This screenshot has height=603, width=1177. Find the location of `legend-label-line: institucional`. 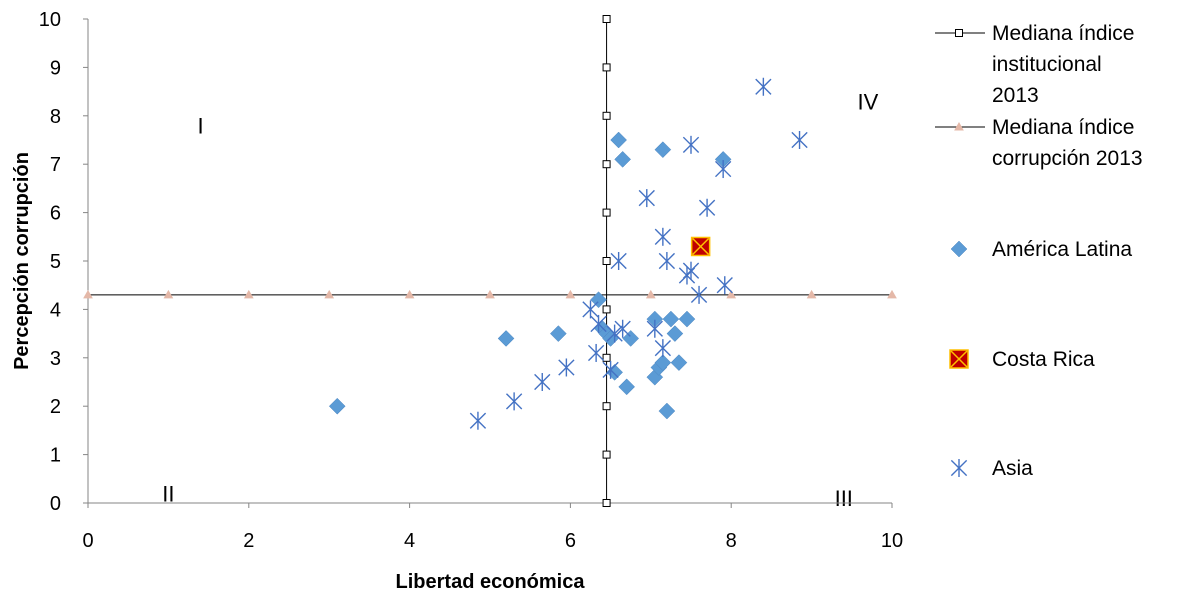

legend-label-line: institucional is located at coordinates (1047, 64).